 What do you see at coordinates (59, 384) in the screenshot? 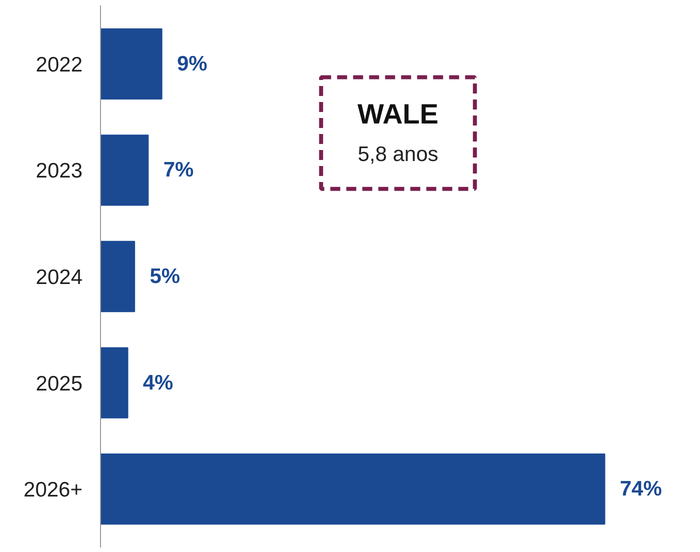
I see `y-tick-label: 2025` at bounding box center [59, 384].